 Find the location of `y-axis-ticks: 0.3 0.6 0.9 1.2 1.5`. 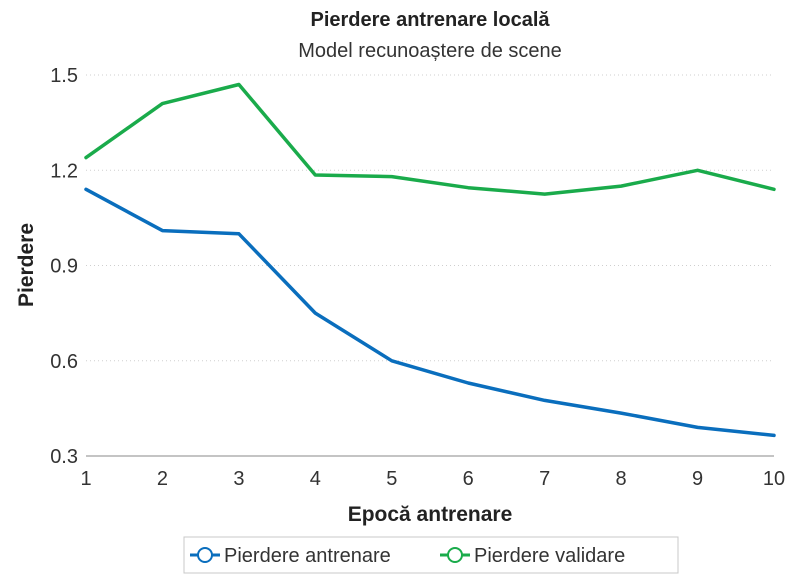

y-axis-ticks: 0.3 0.6 0.9 1.2 1.5 is located at coordinates (64, 266).